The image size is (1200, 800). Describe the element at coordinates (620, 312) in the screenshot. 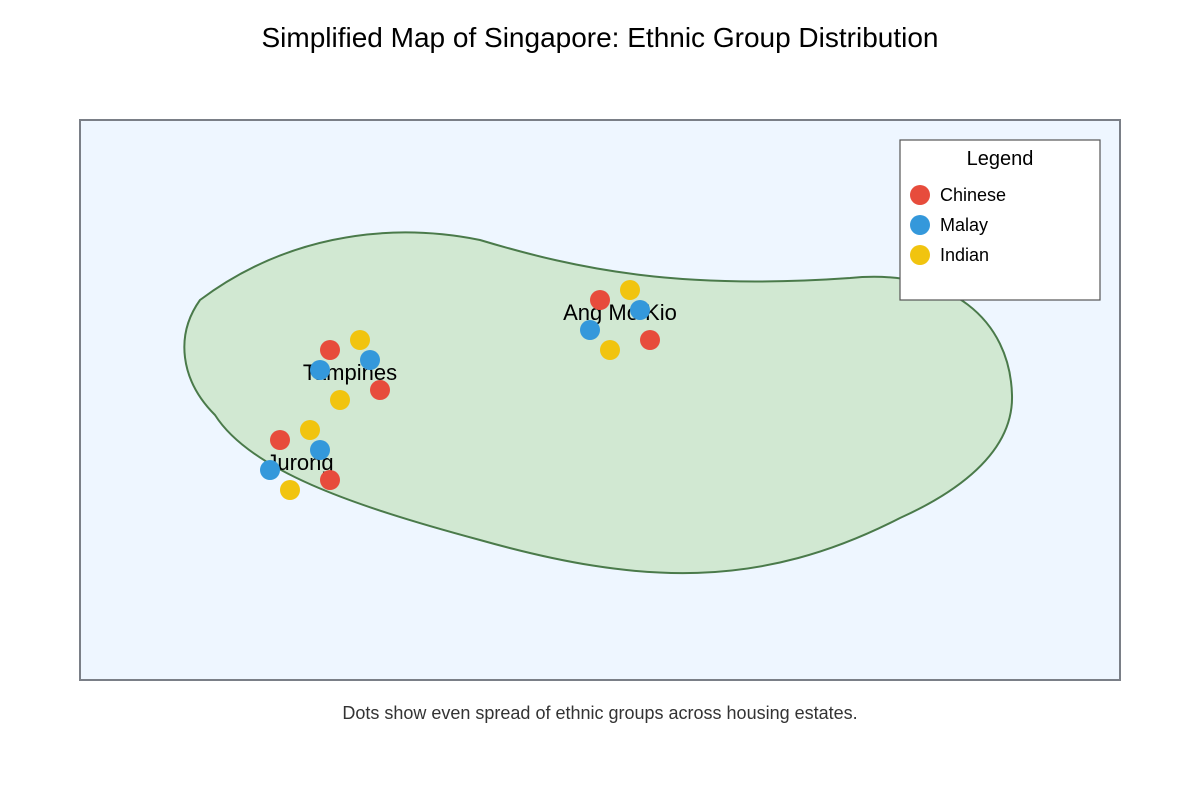

I see `estate-label-ang-mo-kio: Ang Mo Kio` at that location.